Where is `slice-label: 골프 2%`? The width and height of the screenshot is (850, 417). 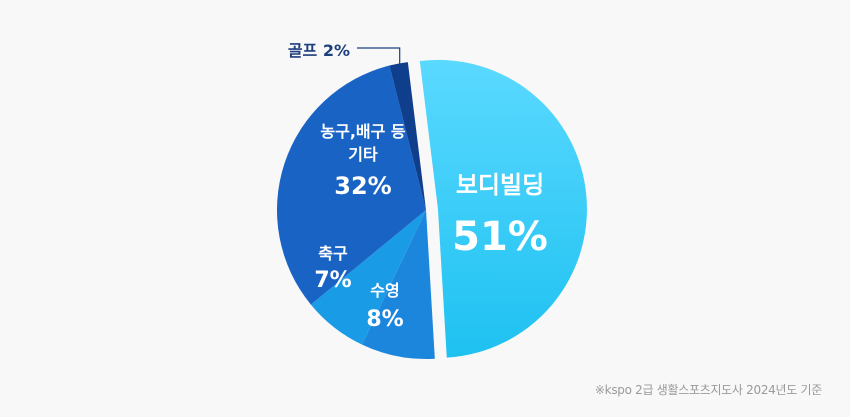 slice-label: 골프 2% is located at coordinates (319, 50).